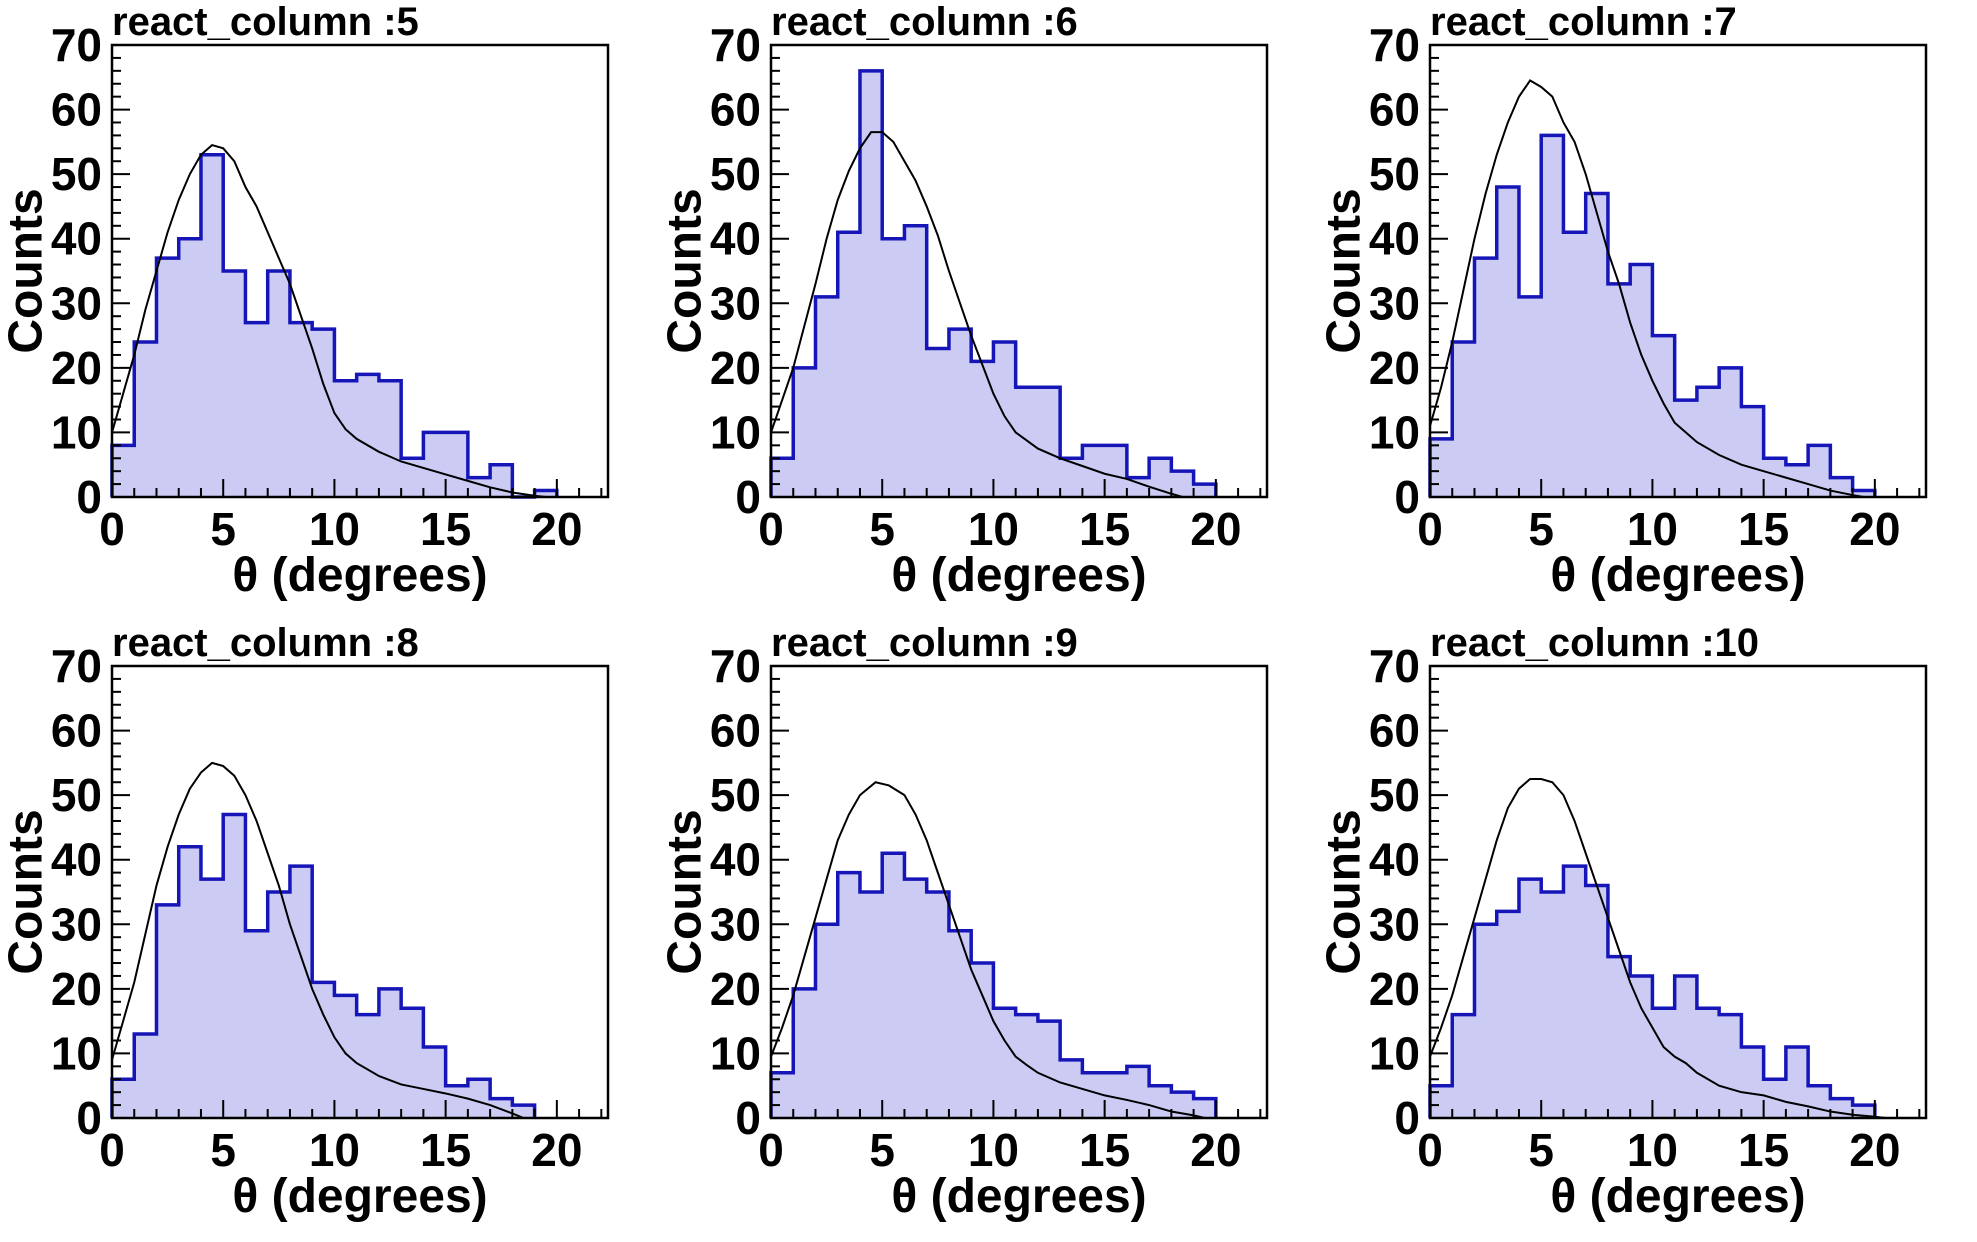  What do you see at coordinates (265, 643) in the screenshot?
I see `plot-title: react_column :8` at bounding box center [265, 643].